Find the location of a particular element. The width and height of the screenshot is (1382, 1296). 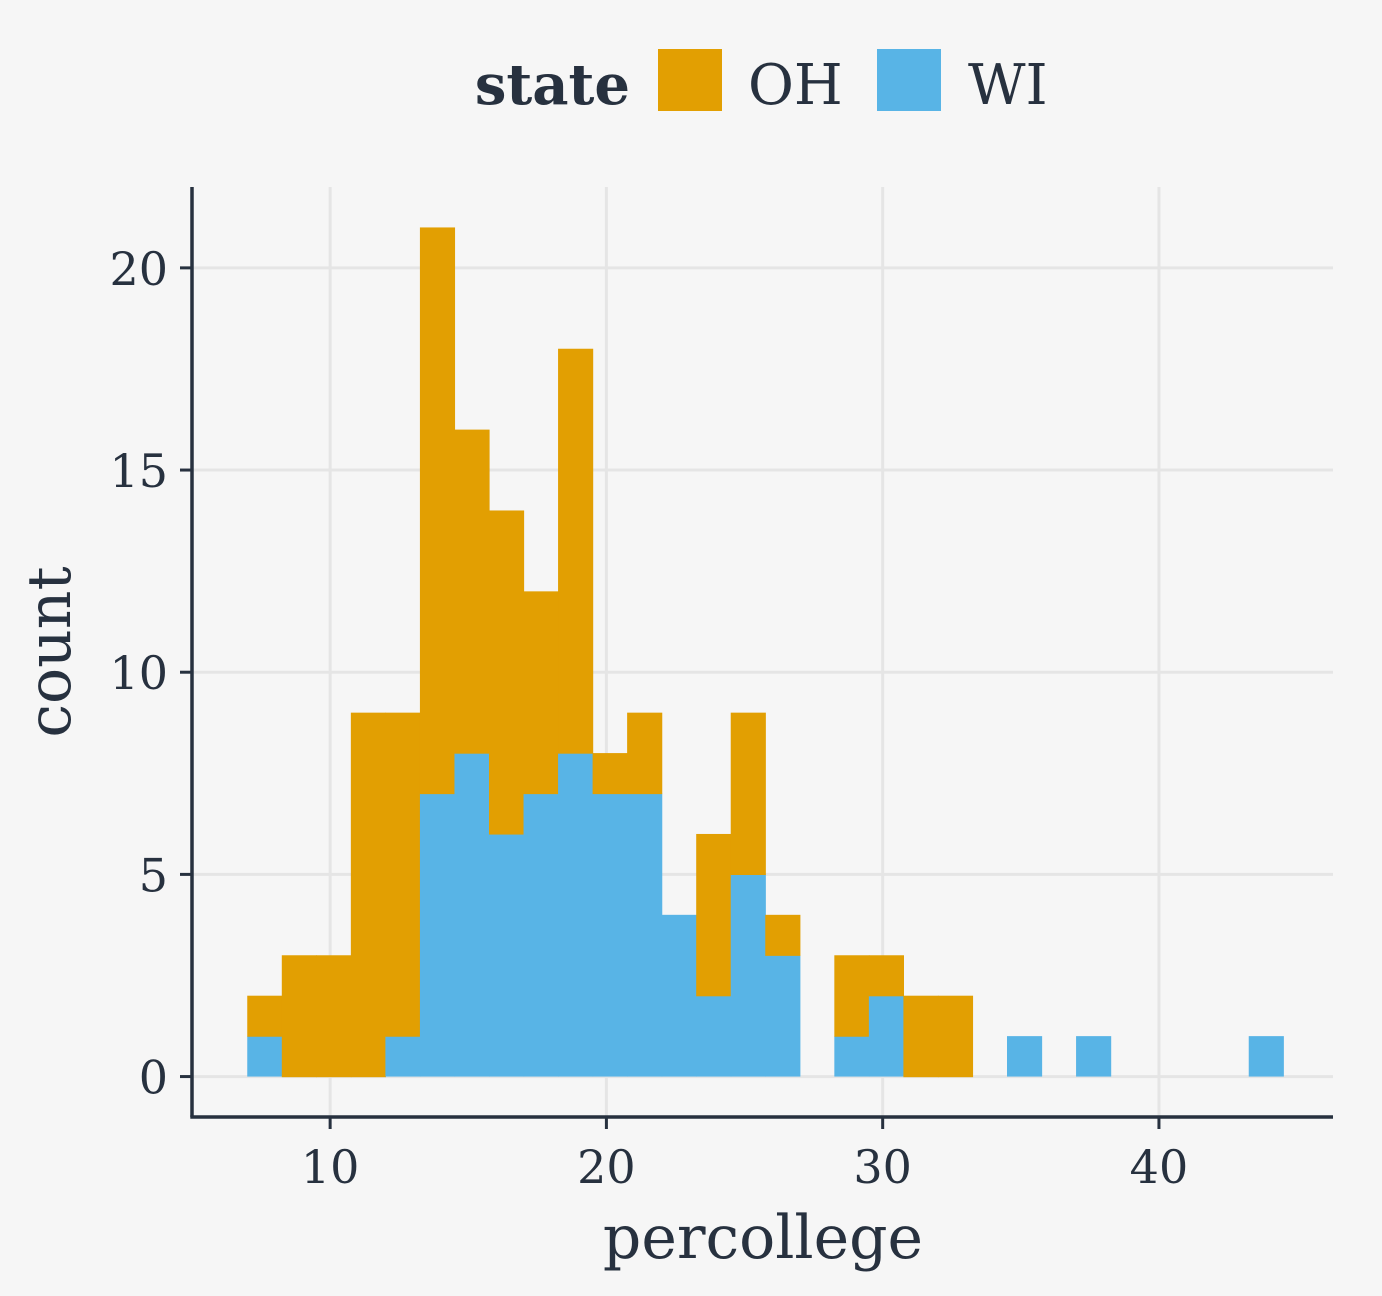

legend-swatch-oh is located at coordinates (690, 80).